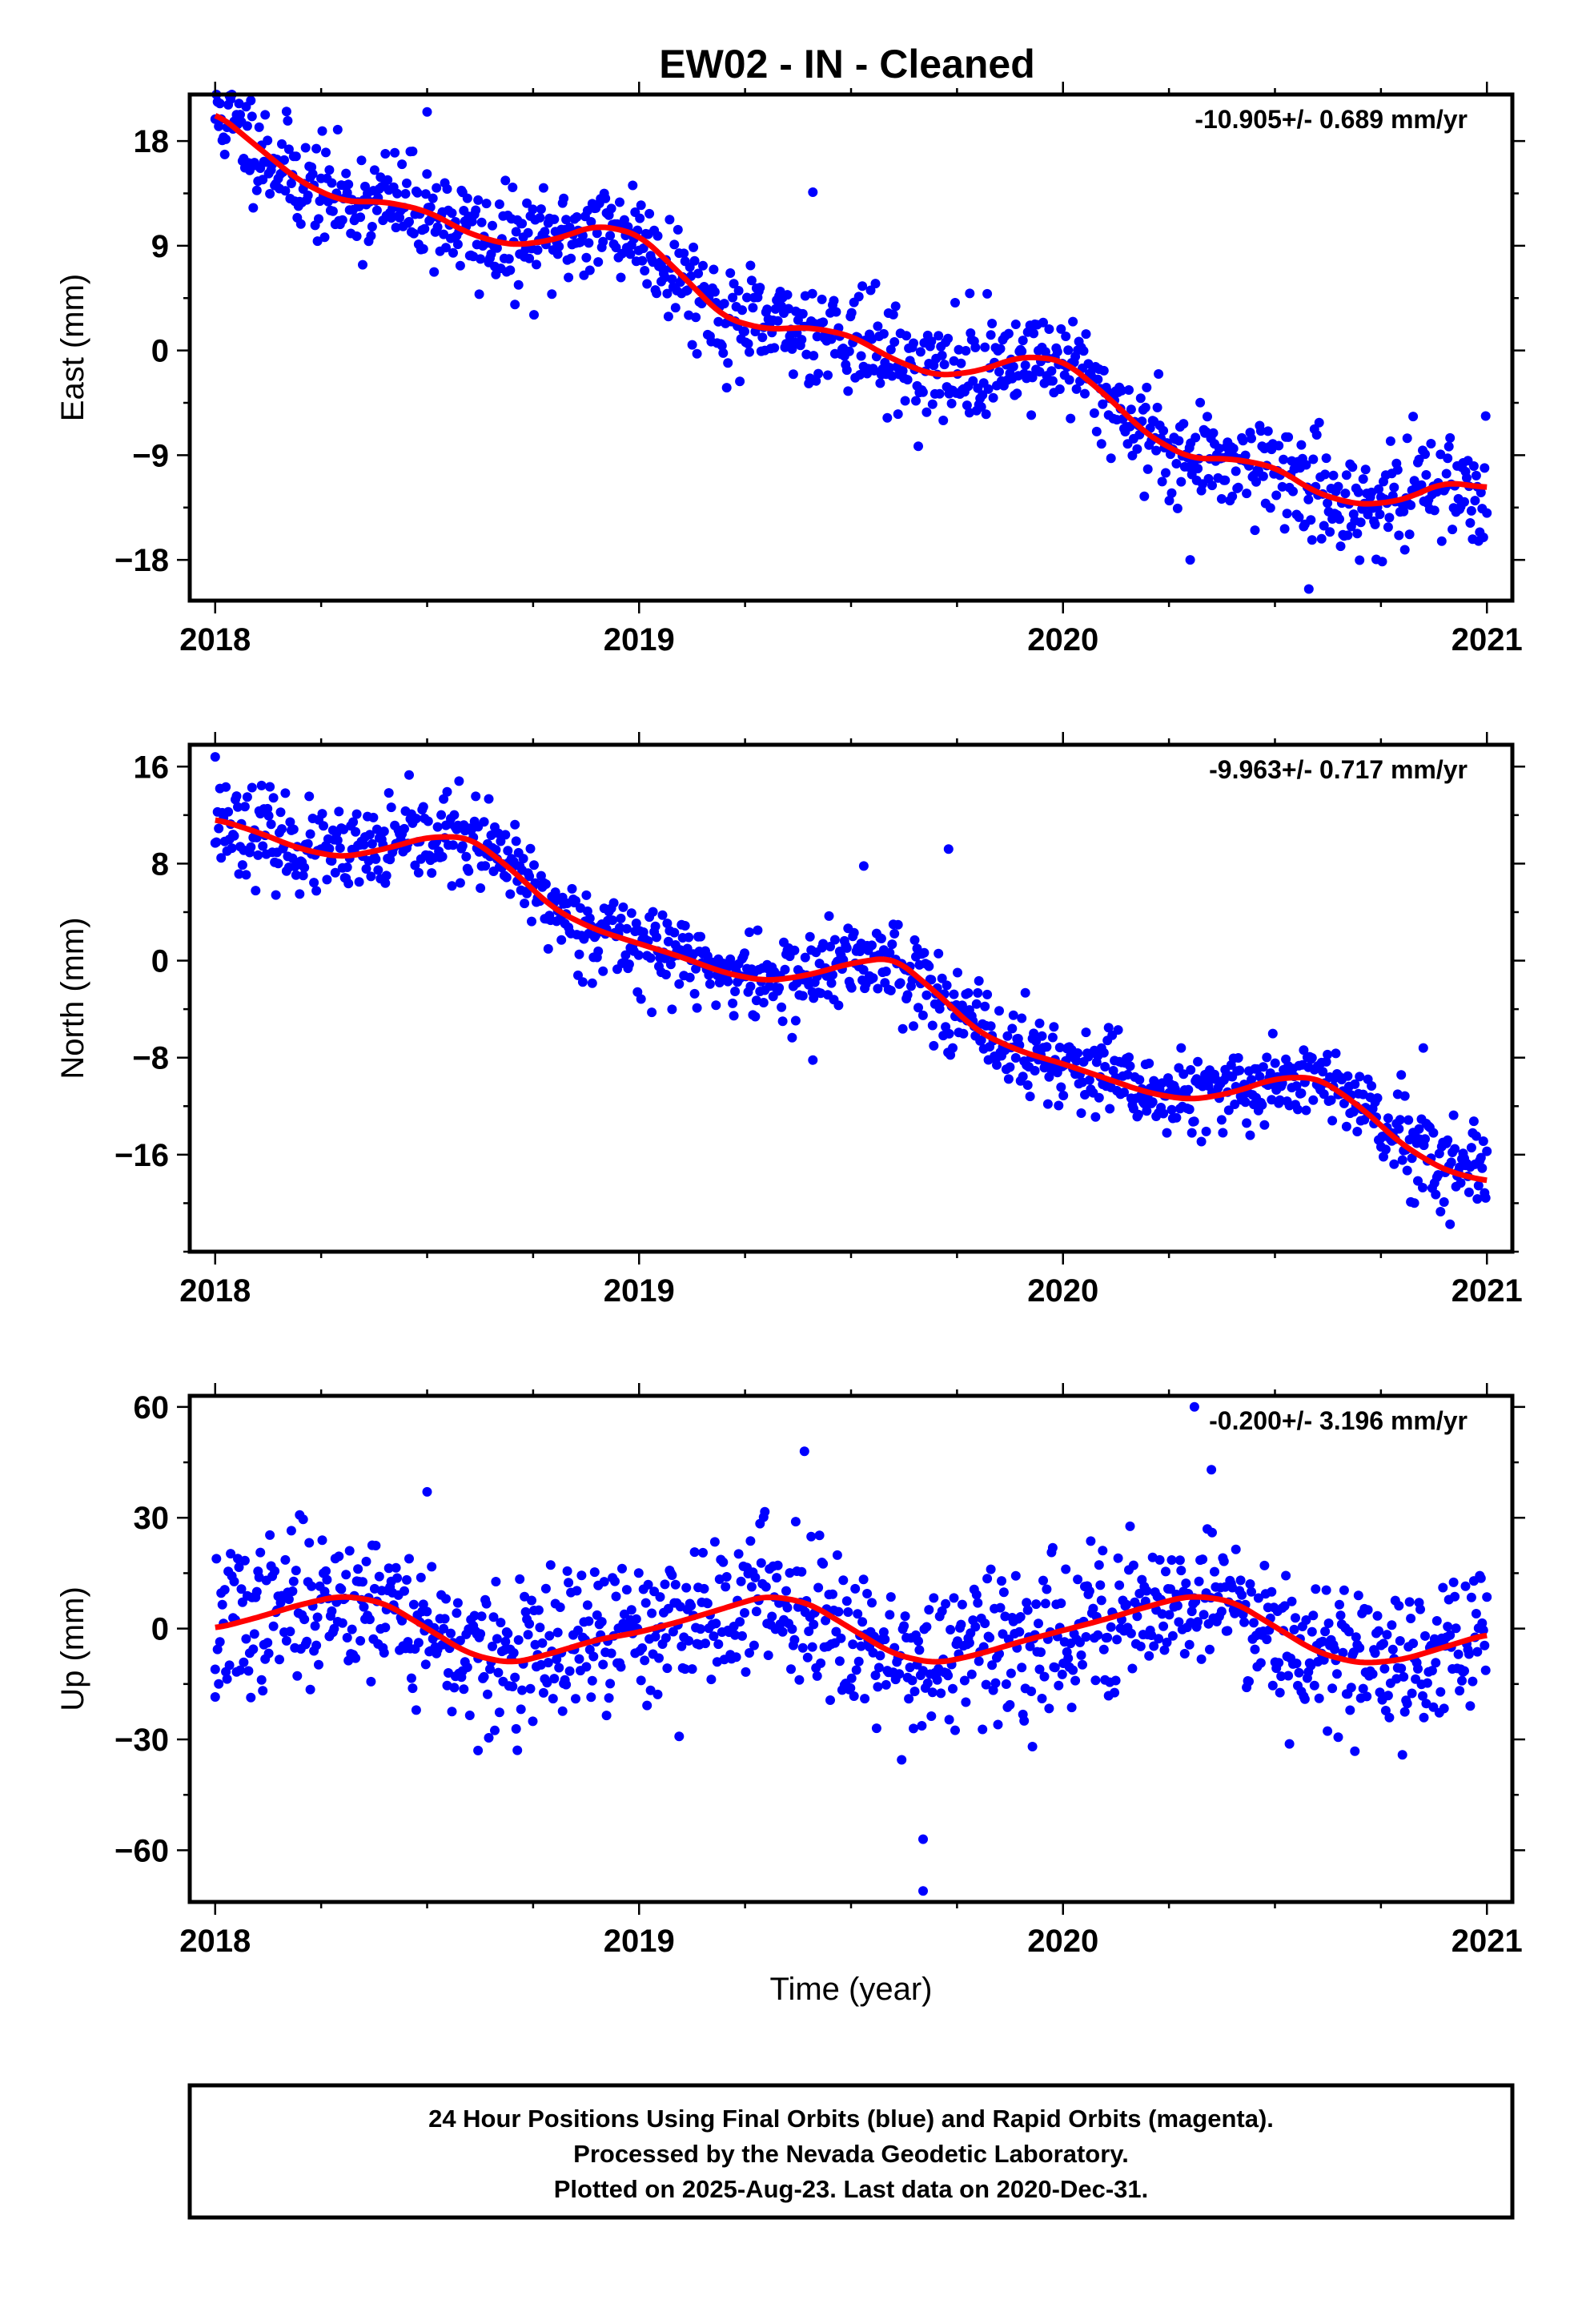  Describe the element at coordinates (141, 560) in the screenshot. I see `y-tick-label: −18` at that location.